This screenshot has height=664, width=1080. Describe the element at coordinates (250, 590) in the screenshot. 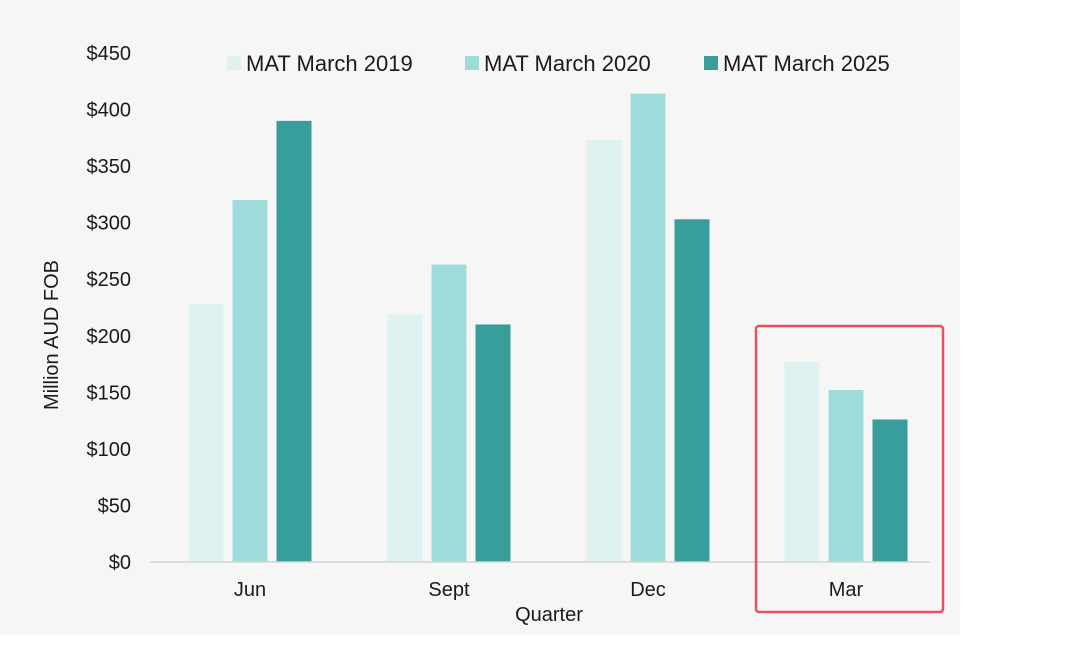

I see `x-tick-label-jun: Jun` at that location.